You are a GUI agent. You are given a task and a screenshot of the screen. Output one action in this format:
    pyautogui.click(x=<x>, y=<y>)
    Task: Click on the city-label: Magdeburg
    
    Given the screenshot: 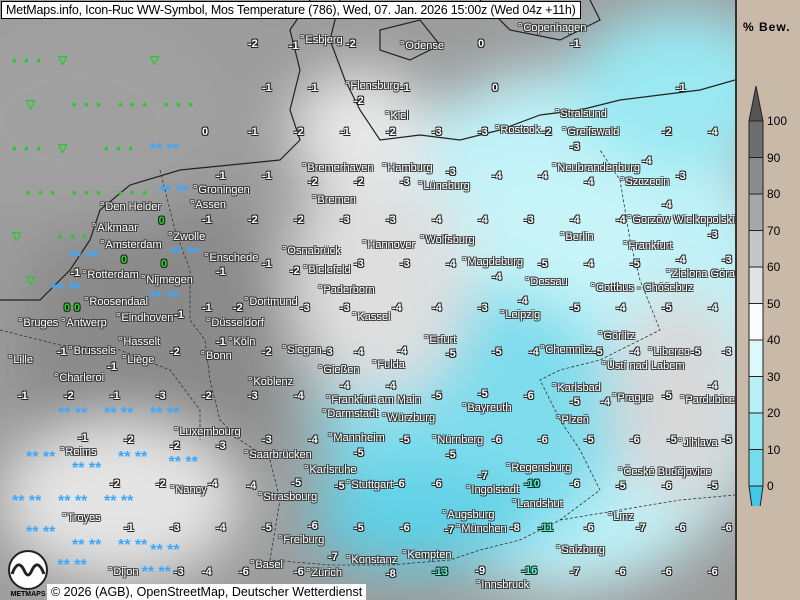 What is the action you would take?
    pyautogui.click(x=492, y=262)
    